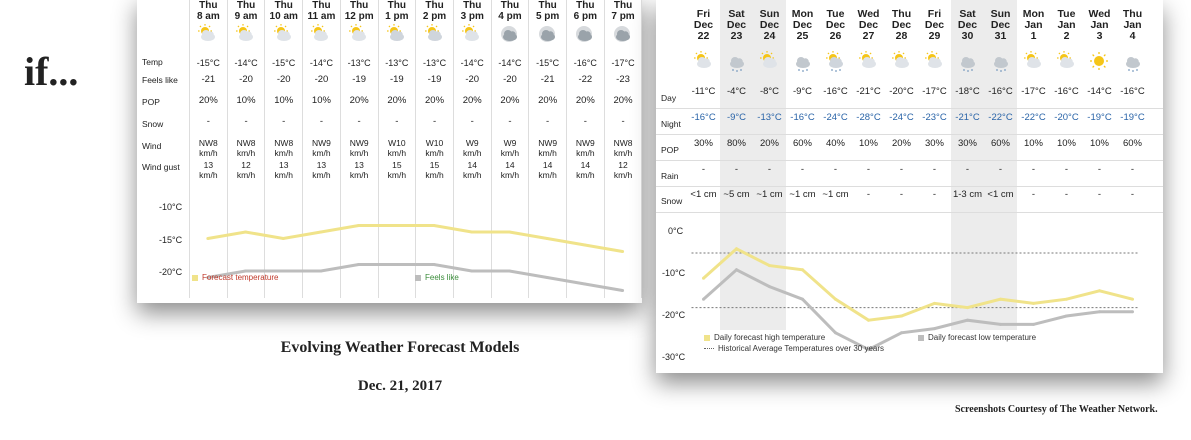 This screenshot has height=440, width=1191. What do you see at coordinates (585, 170) in the screenshot?
I see `hour-wind-gust: 14 km/h` at bounding box center [585, 170].